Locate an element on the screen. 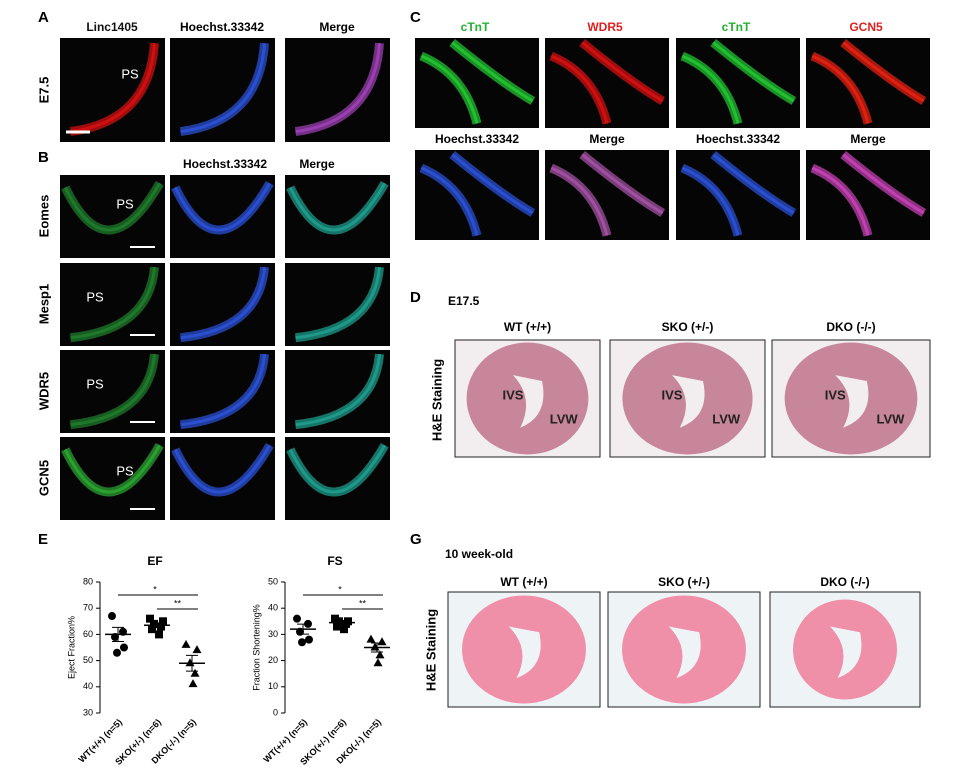  label: GCN5 is located at coordinates (43, 478).